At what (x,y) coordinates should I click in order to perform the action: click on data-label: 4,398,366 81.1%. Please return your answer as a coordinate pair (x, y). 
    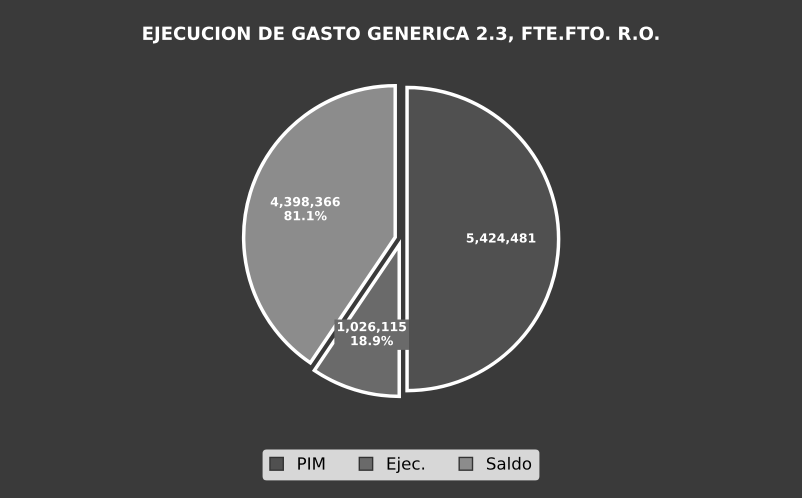
    Looking at the image, I should click on (305, 208).